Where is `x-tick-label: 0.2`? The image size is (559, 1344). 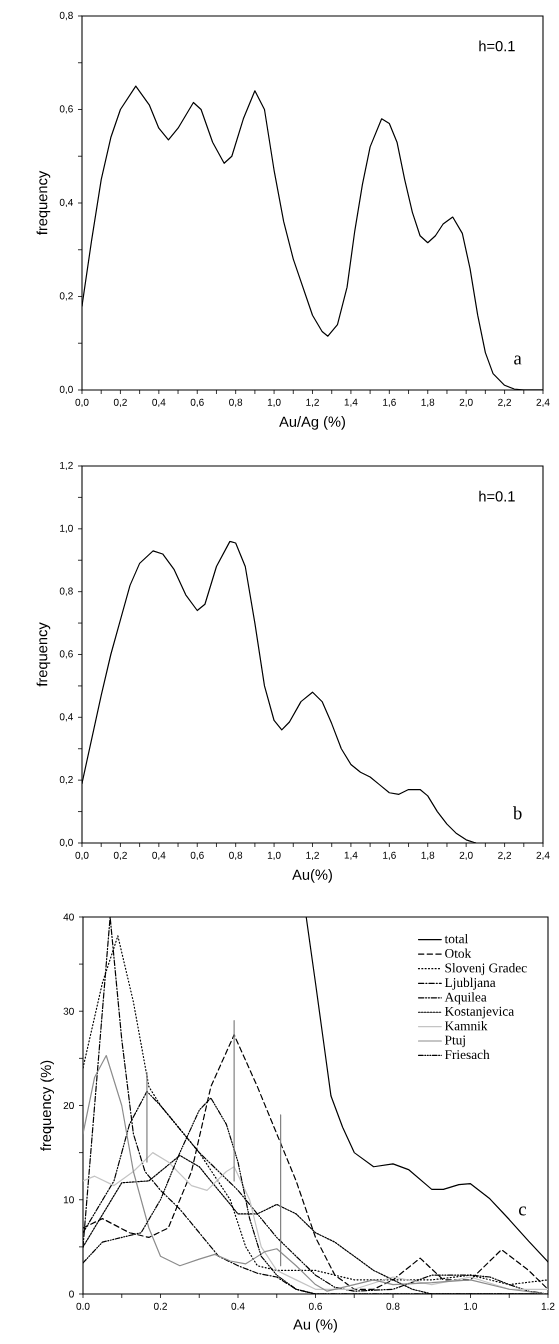
x-tick-label: 0.2 is located at coordinates (160, 1306).